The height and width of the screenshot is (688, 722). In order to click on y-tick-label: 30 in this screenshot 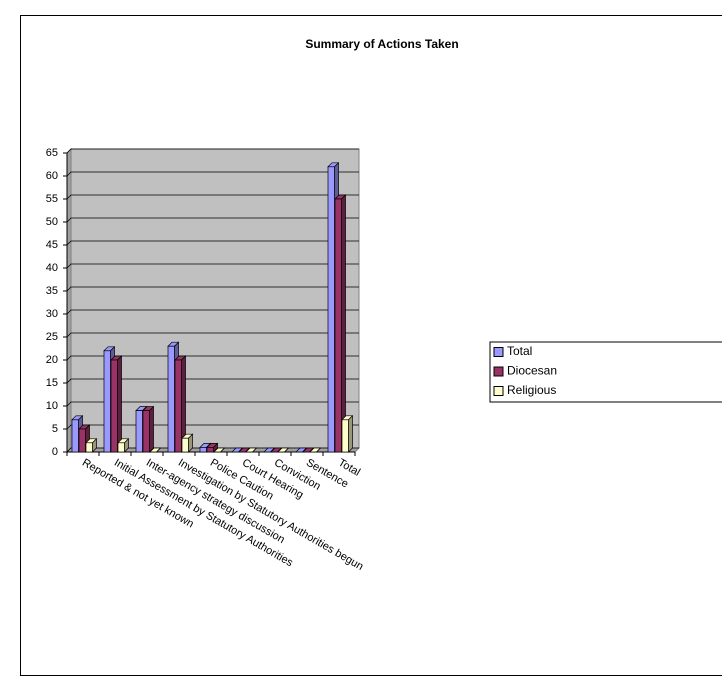, I will do `click(52, 314)`.